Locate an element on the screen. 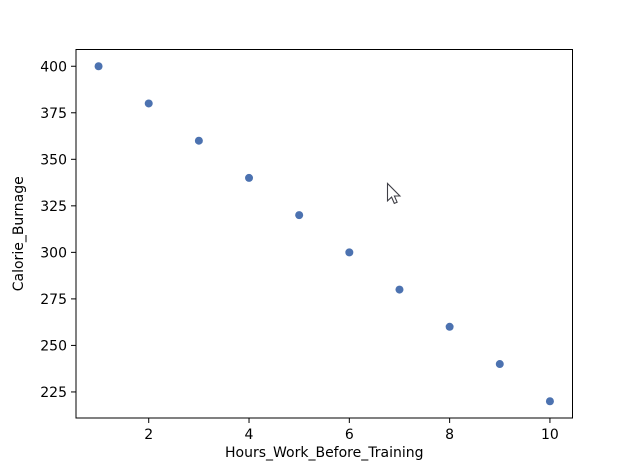 The image size is (634, 470). x-tick-label: 8 is located at coordinates (449, 435).